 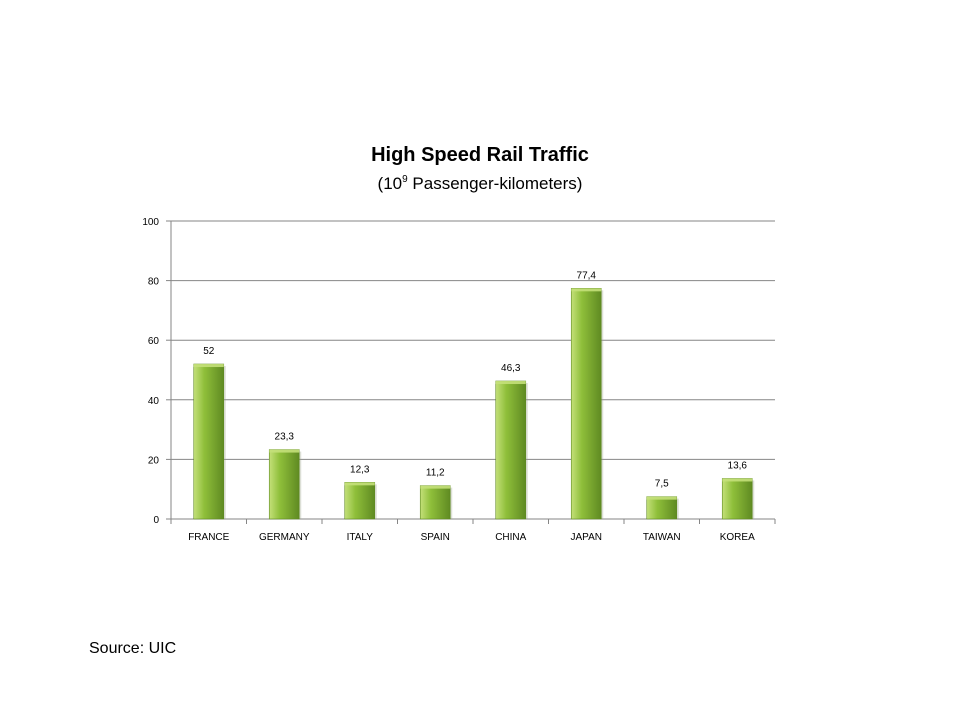 I want to click on bar-italy, so click(x=360, y=501).